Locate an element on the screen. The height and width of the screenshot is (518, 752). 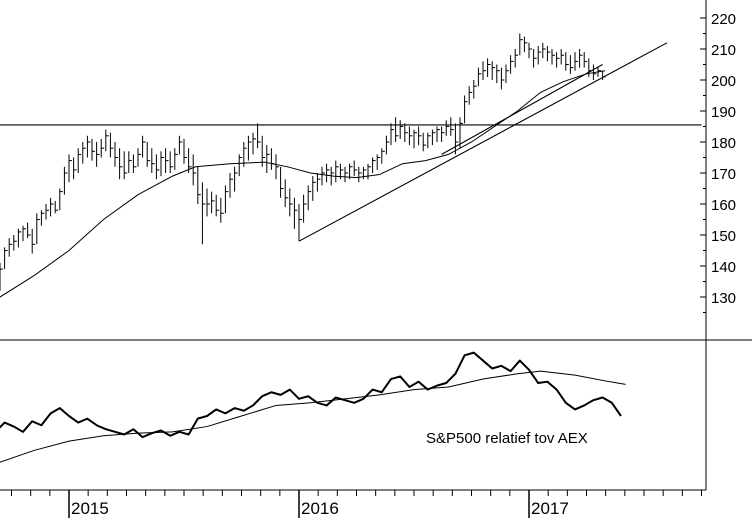
price-y-tick-label: 140 is located at coordinates (723, 267).